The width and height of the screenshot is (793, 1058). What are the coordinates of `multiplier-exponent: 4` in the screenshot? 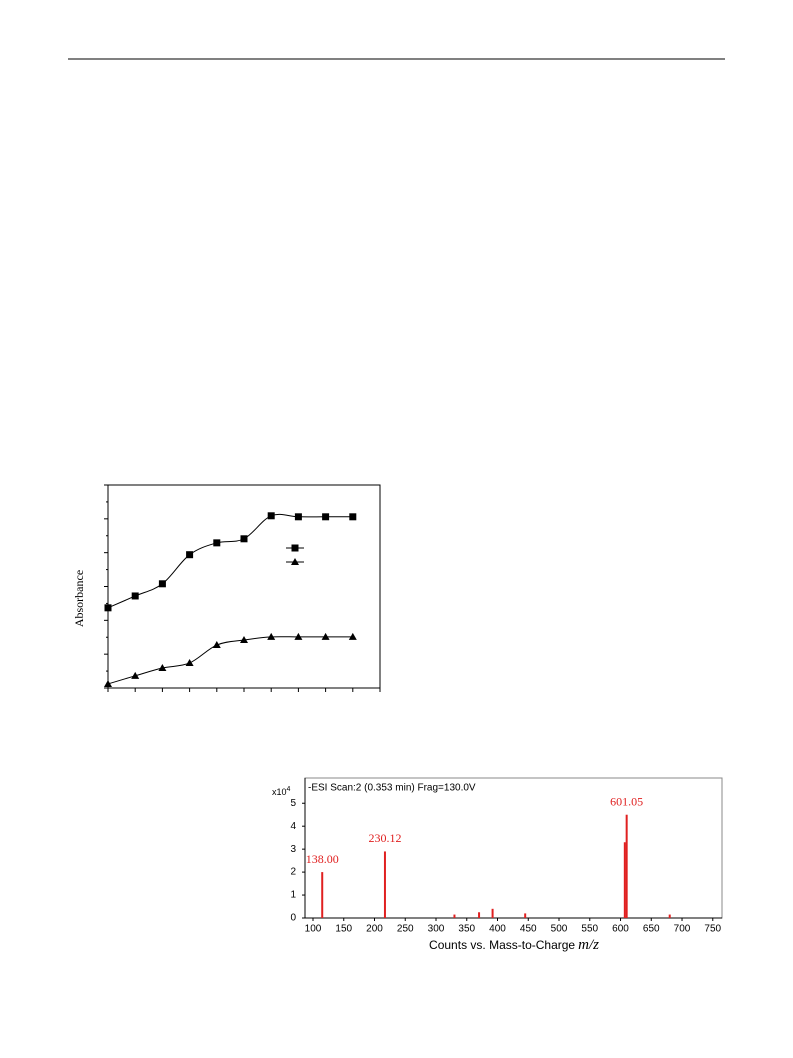 It's located at (289, 789).